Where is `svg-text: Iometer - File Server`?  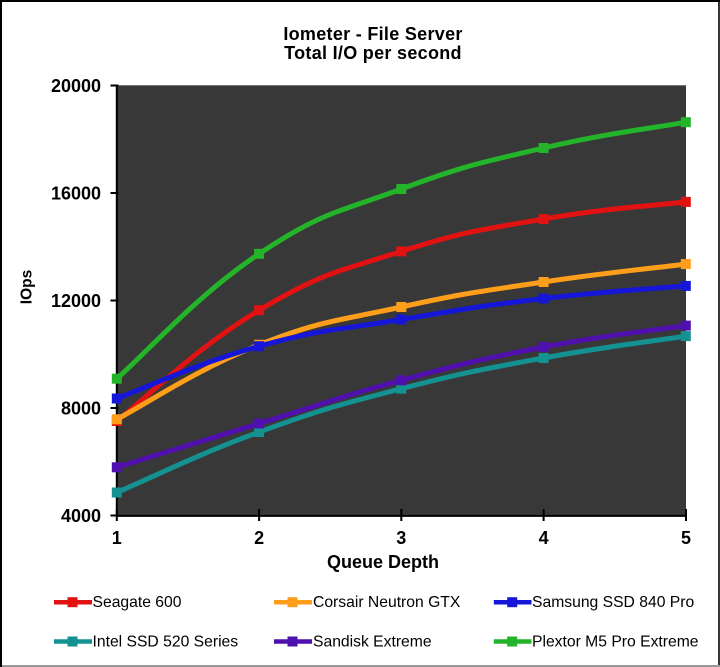 svg-text: Iometer - File Server is located at coordinates (372, 34).